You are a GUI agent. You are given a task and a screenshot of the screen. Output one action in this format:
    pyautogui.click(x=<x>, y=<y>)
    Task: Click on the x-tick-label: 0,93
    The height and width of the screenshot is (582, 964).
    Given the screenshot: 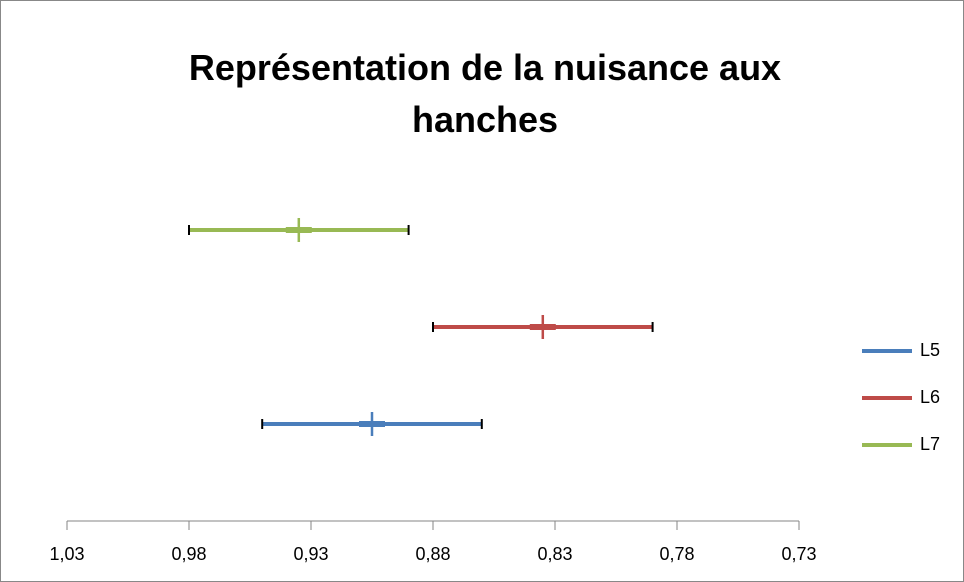 What is the action you would take?
    pyautogui.click(x=310, y=554)
    